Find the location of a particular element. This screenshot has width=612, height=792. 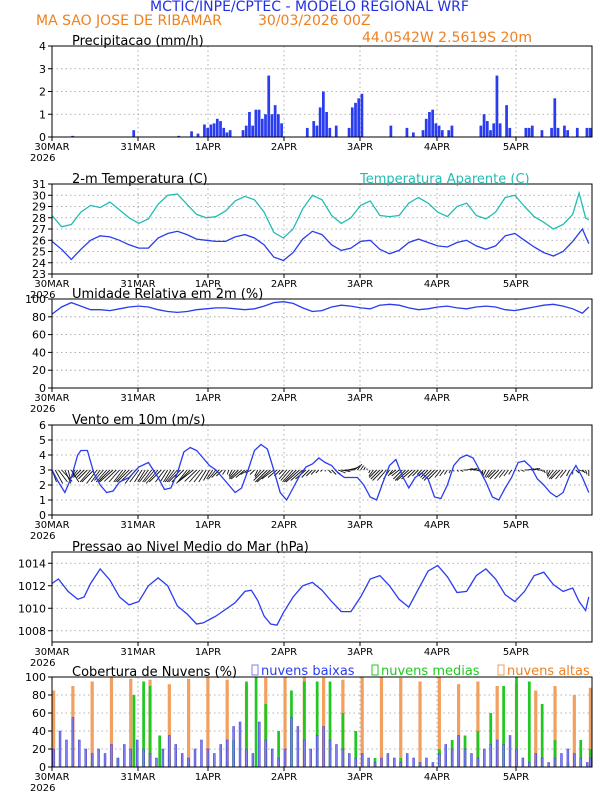

y-tick-label: 20 is located at coordinates (39, 370).